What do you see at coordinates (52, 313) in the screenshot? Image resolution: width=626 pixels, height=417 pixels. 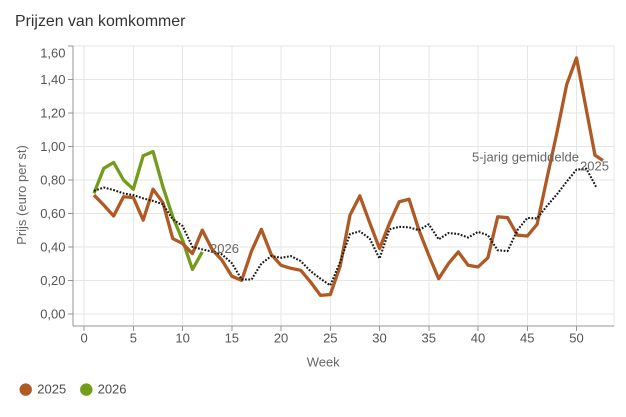 I see `svg-text: 0,00` at bounding box center [52, 313].